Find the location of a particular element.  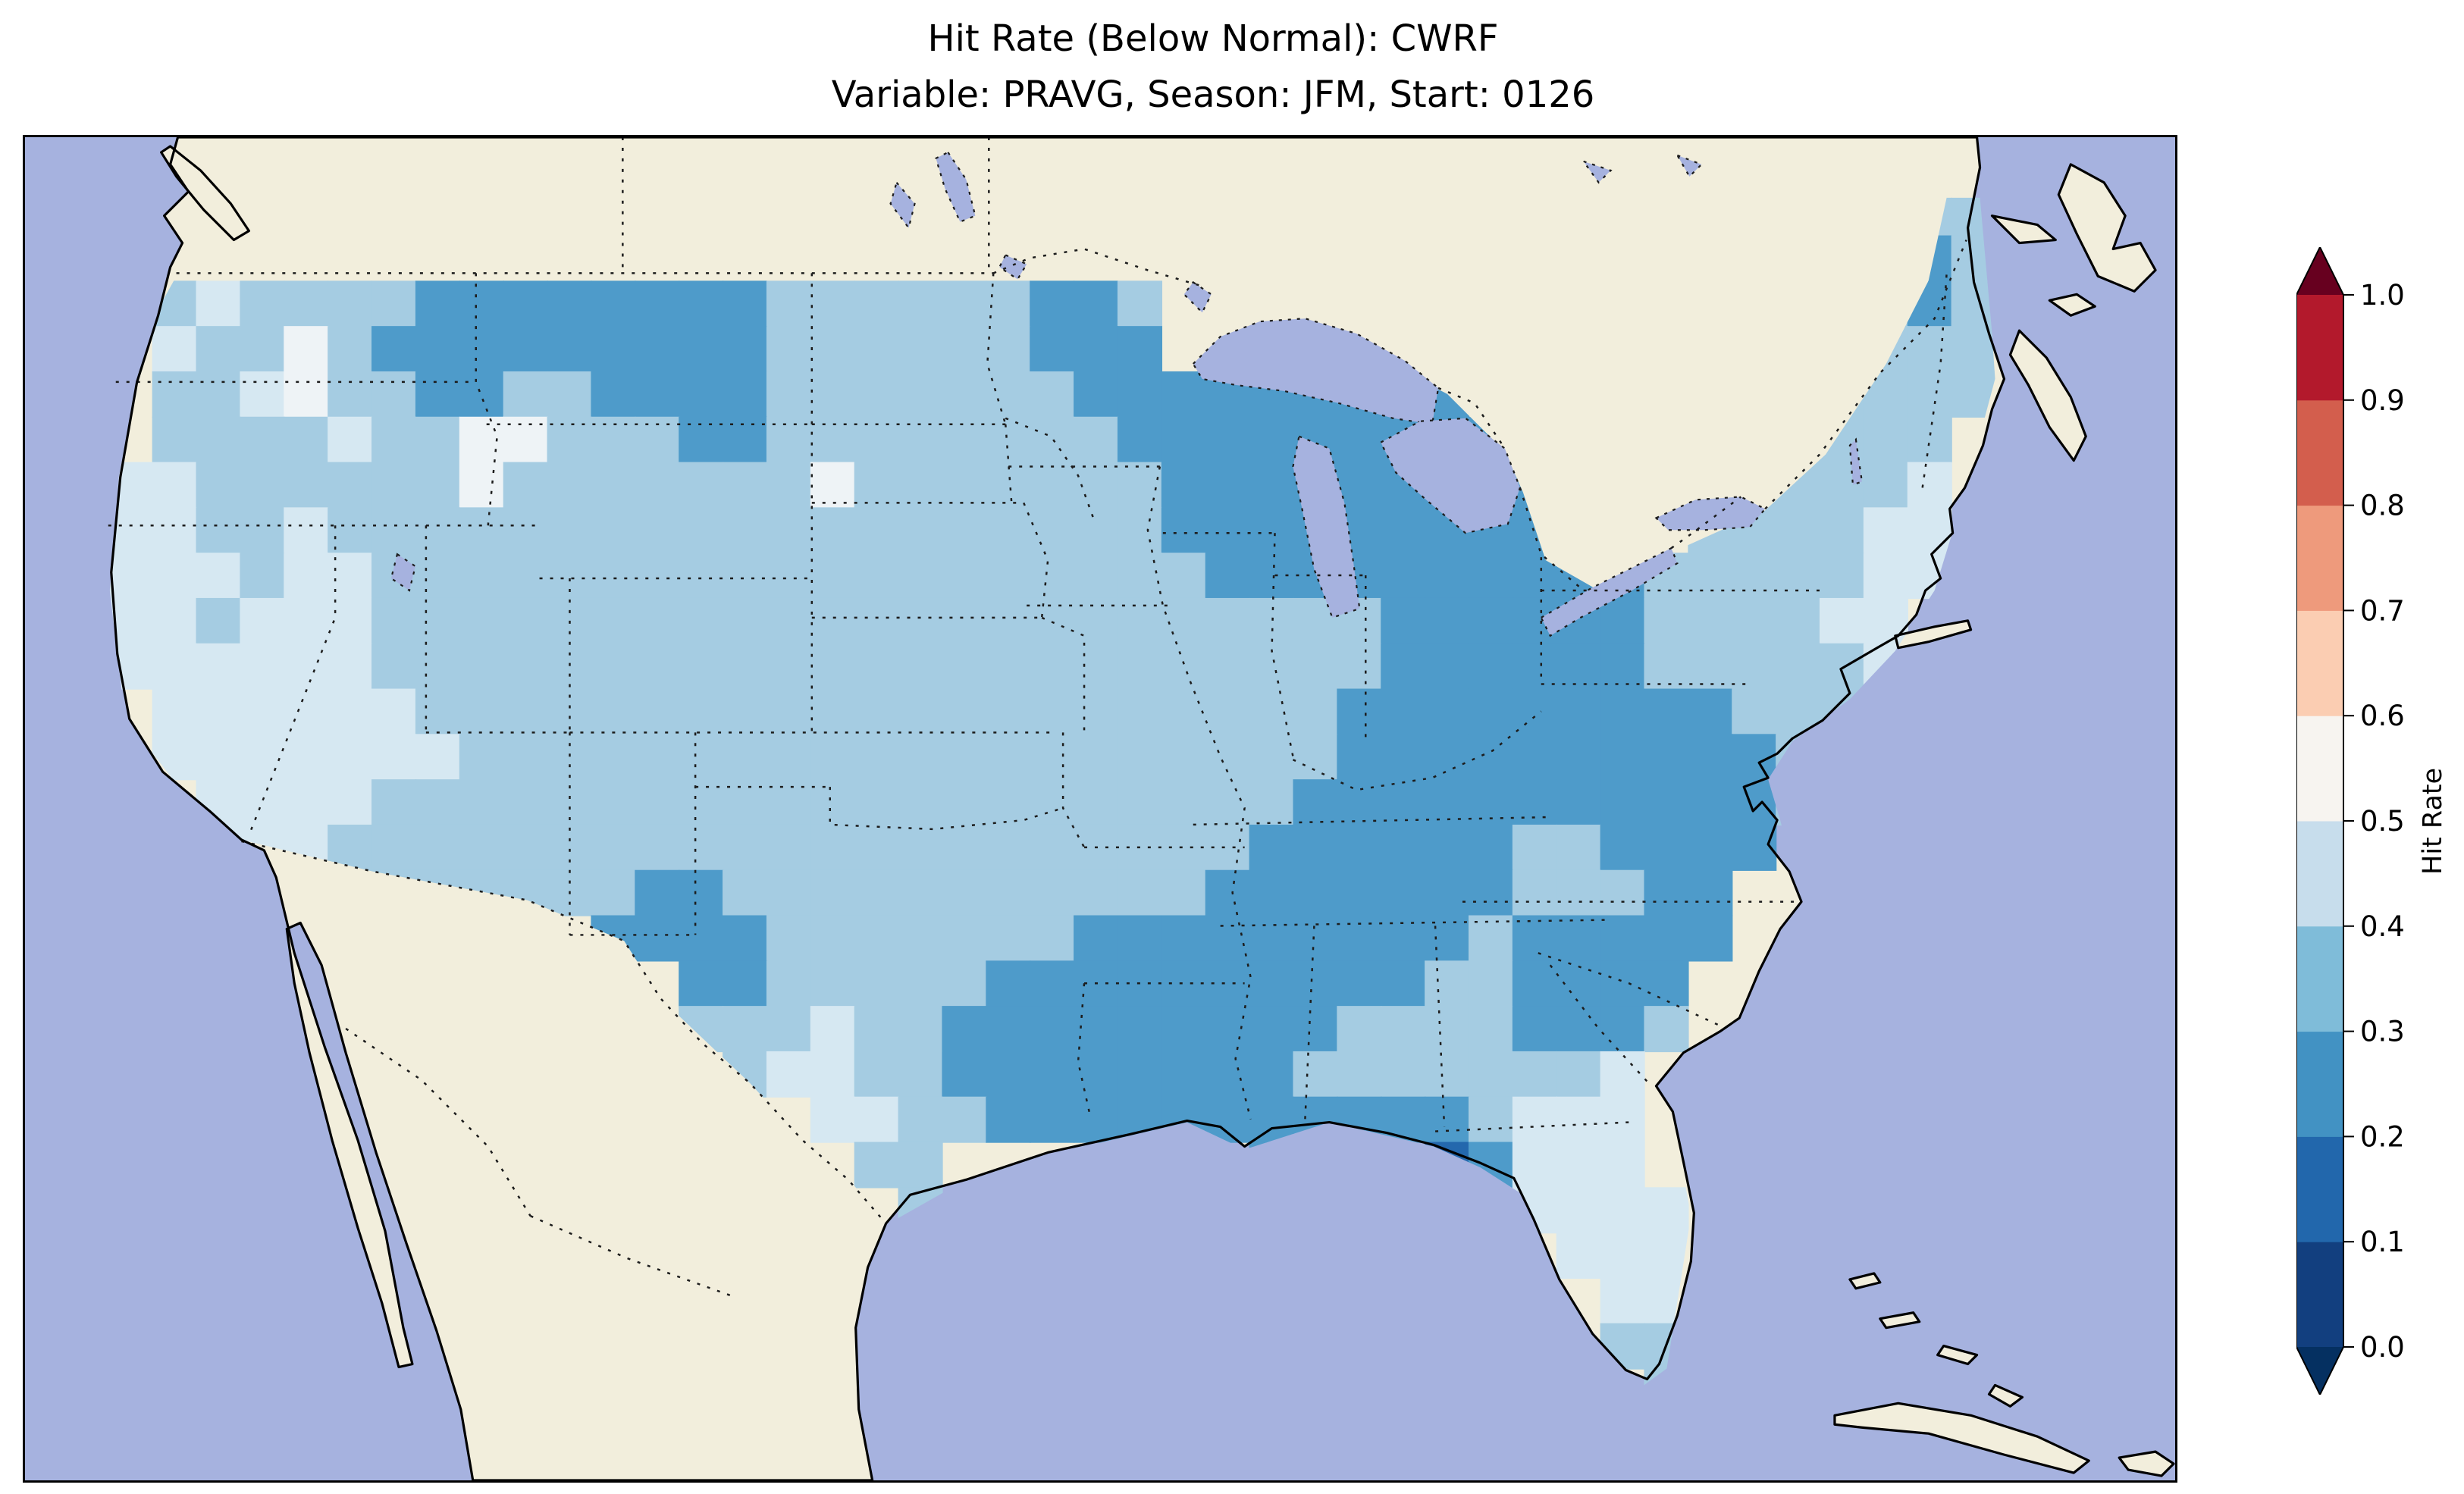

lake-nipigon is located at coordinates (1198, 297).